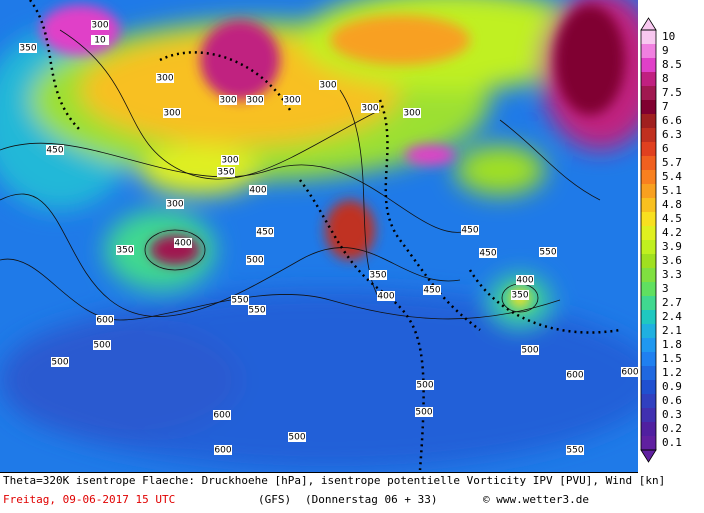 This screenshot has height=513, width=704. I want to click on colorbar-tick-label: 4.5, so click(672, 218).